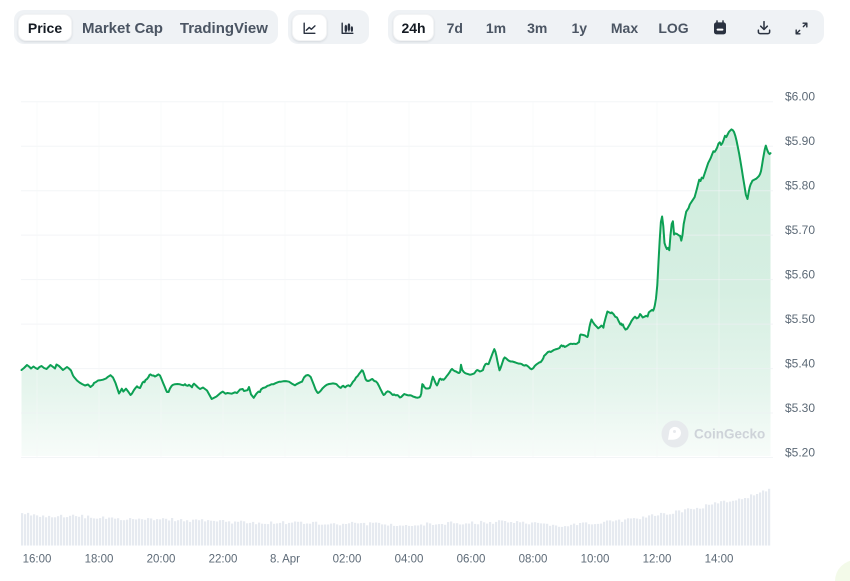  What do you see at coordinates (347, 560) in the screenshot?
I see `svg-text: 02:00` at bounding box center [347, 560].